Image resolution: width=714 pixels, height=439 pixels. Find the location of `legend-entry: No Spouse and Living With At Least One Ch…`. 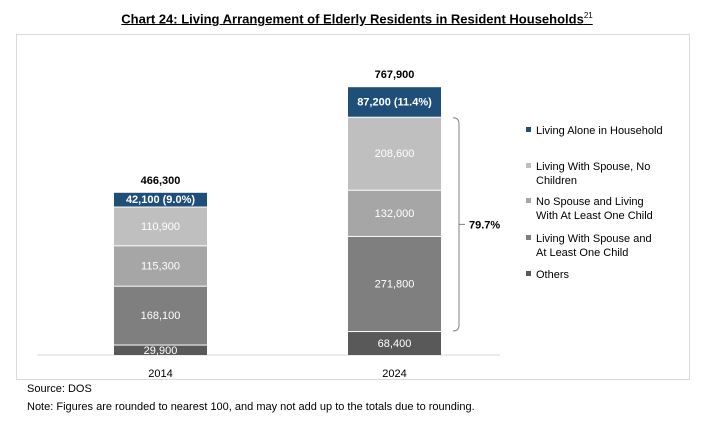

legend-entry: No Spouse and Living With At Least One Ch… is located at coordinates (594, 209).